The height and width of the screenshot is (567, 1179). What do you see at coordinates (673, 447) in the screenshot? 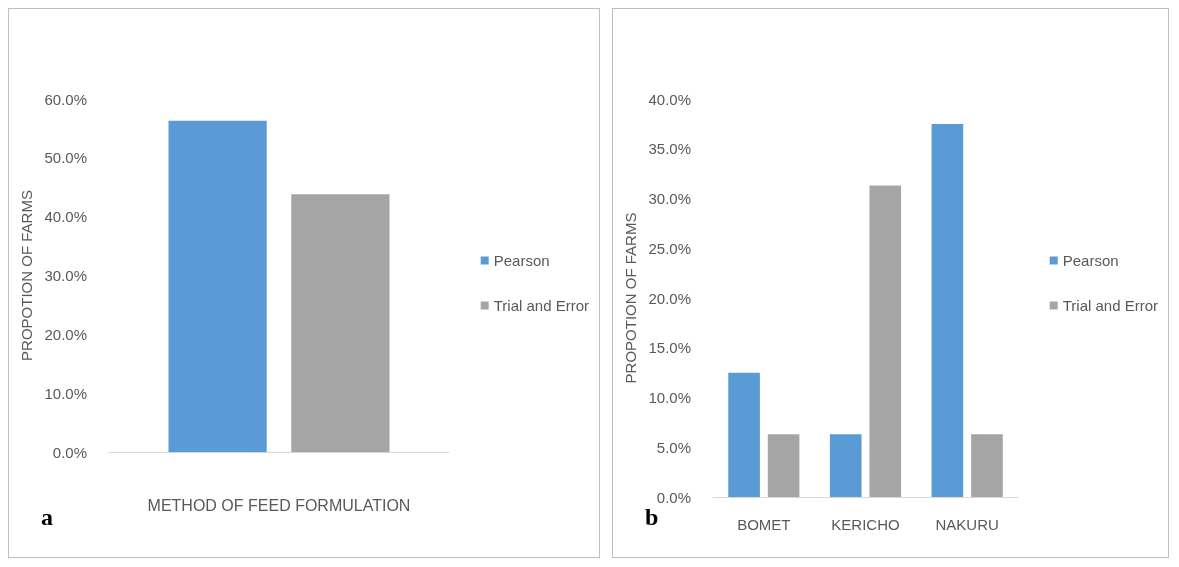
I see `y-tick-label: 5.0%` at bounding box center [673, 447].